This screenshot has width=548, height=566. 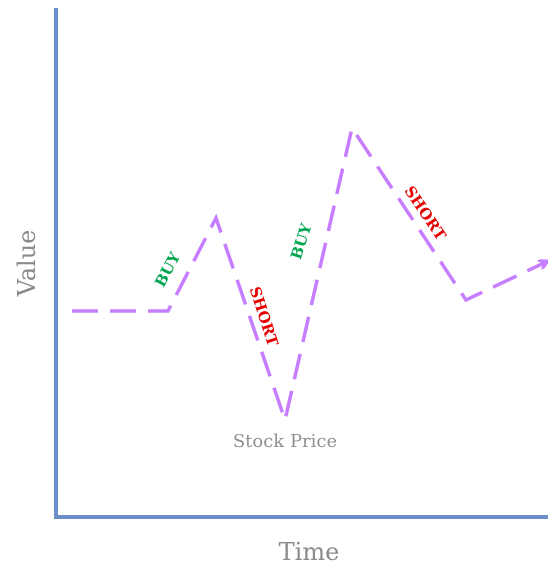 I want to click on buy-label-1: BUY, so click(x=167, y=269).